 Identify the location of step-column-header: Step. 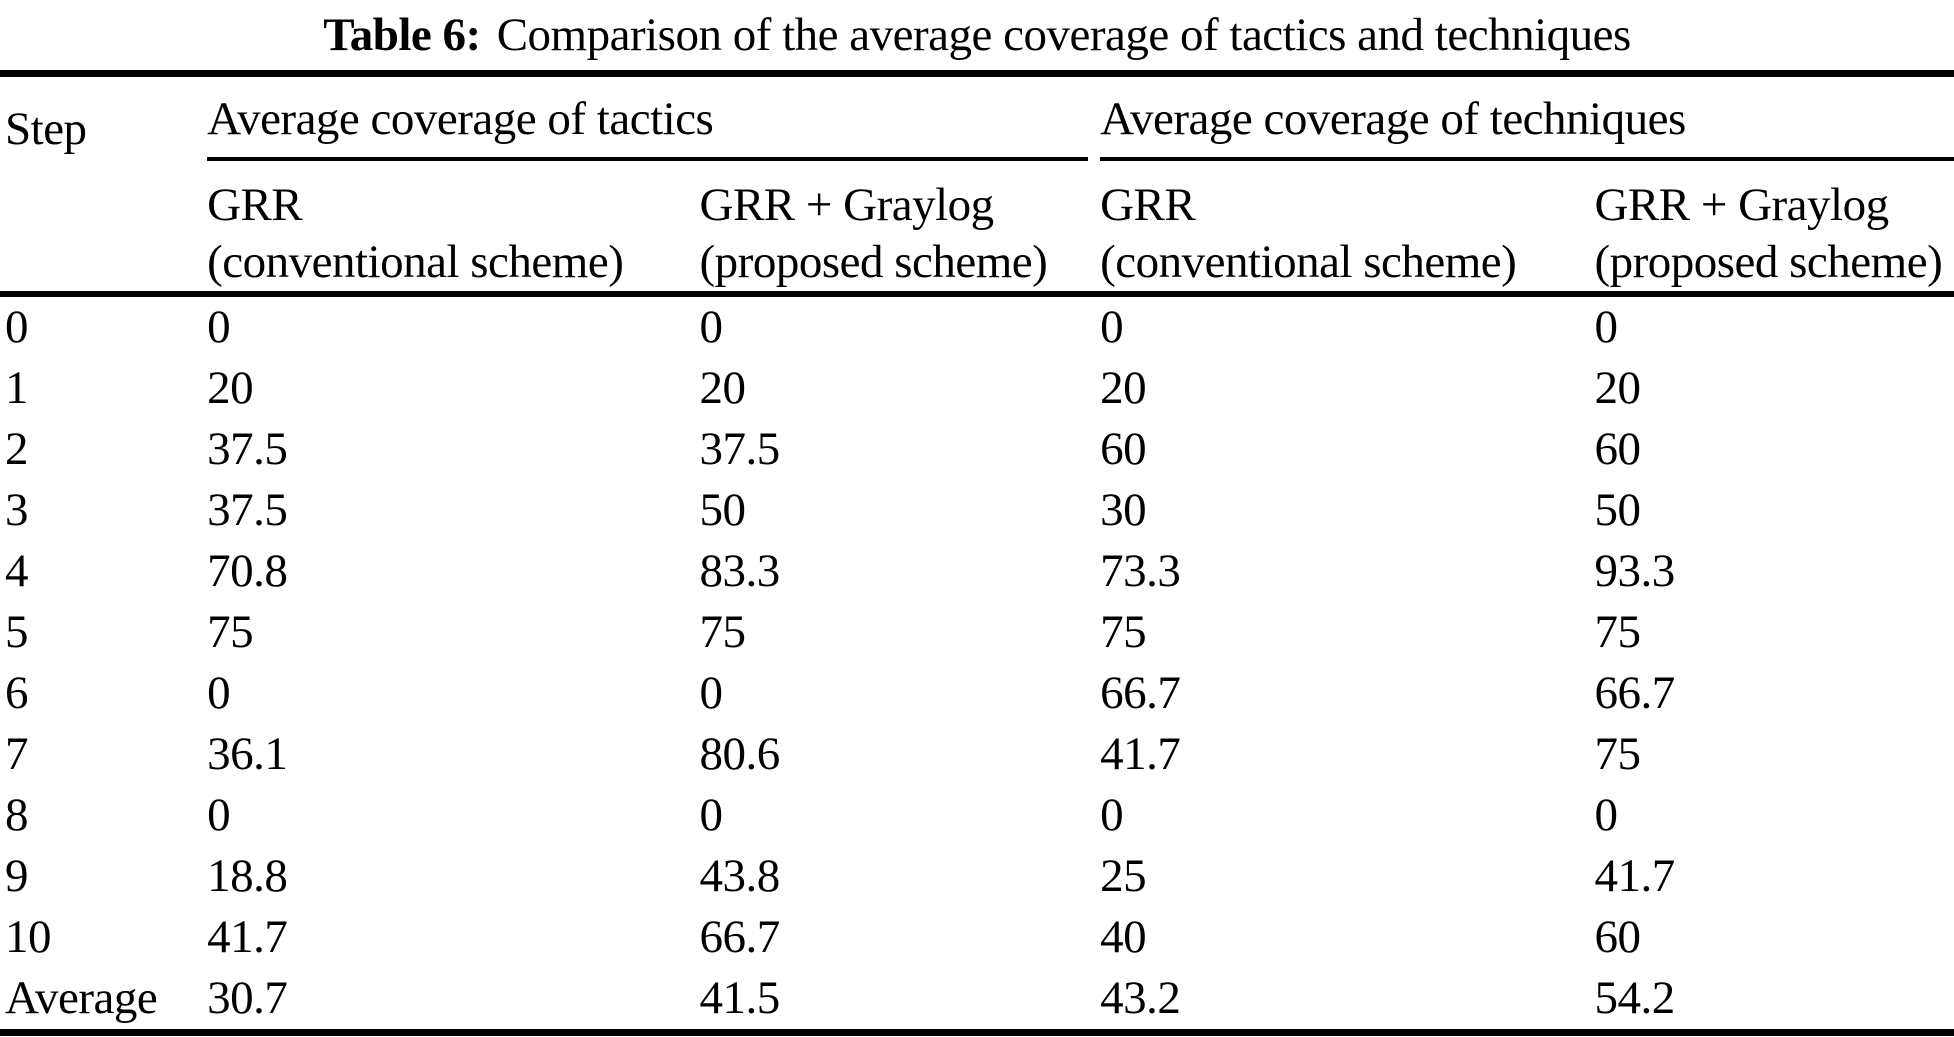
(104, 185).